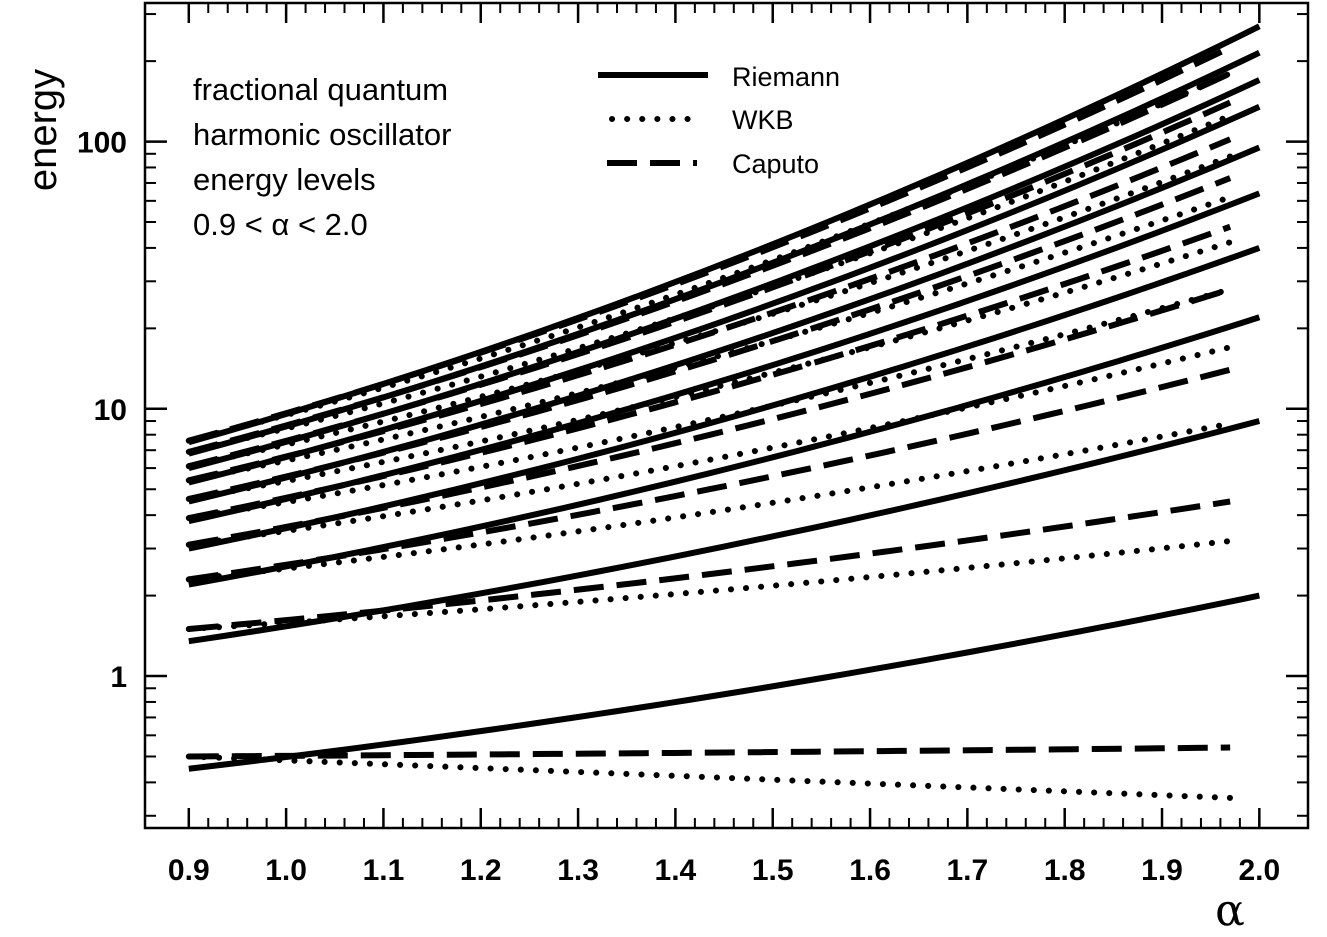 The height and width of the screenshot is (937, 1327). What do you see at coordinates (870, 870) in the screenshot?
I see `x-tick-label: 1.6` at bounding box center [870, 870].